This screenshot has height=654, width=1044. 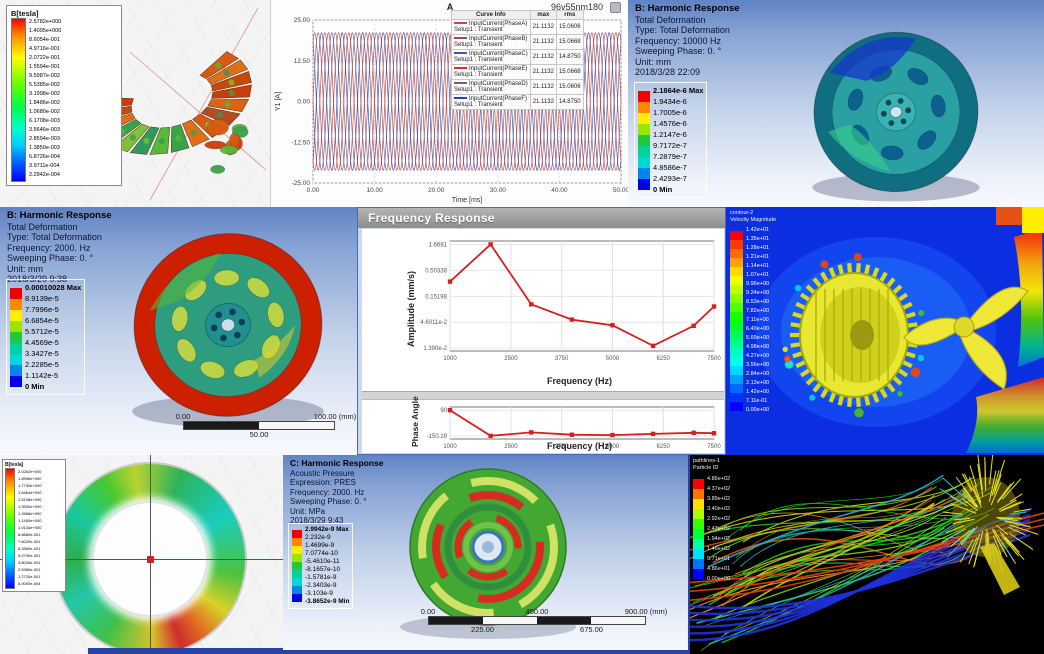 I want to click on colorbar-value: -3.103e-9, so click(x=319, y=593).